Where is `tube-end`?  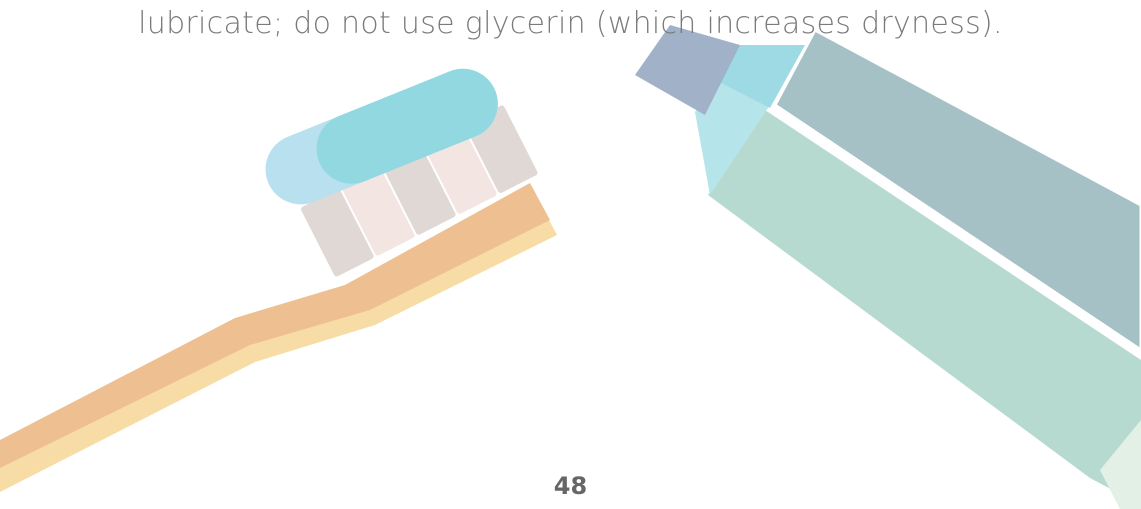
tube-end is located at coordinates (1120, 464).